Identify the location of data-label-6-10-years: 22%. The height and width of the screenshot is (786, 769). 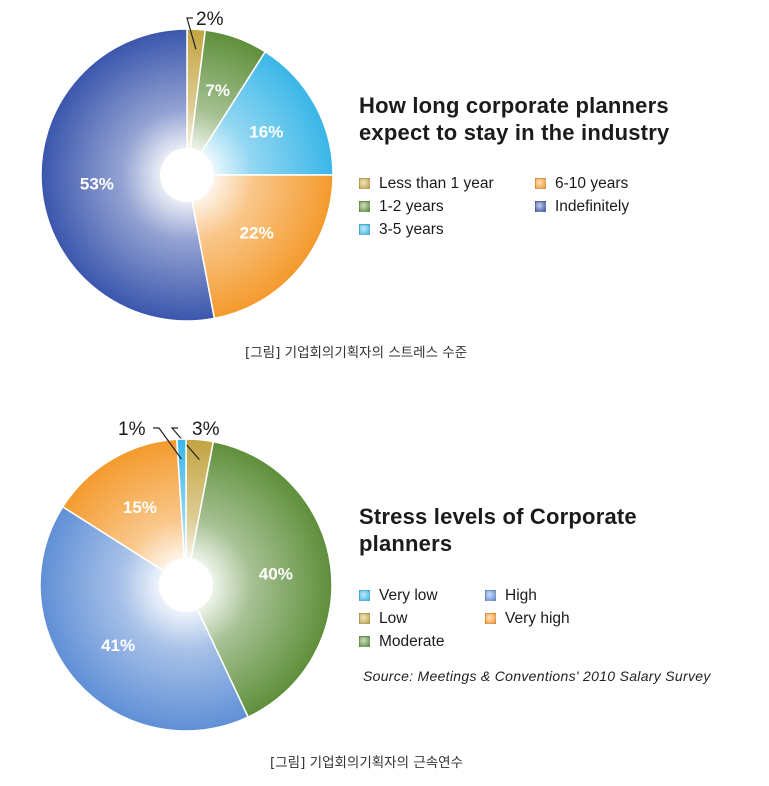
(257, 233).